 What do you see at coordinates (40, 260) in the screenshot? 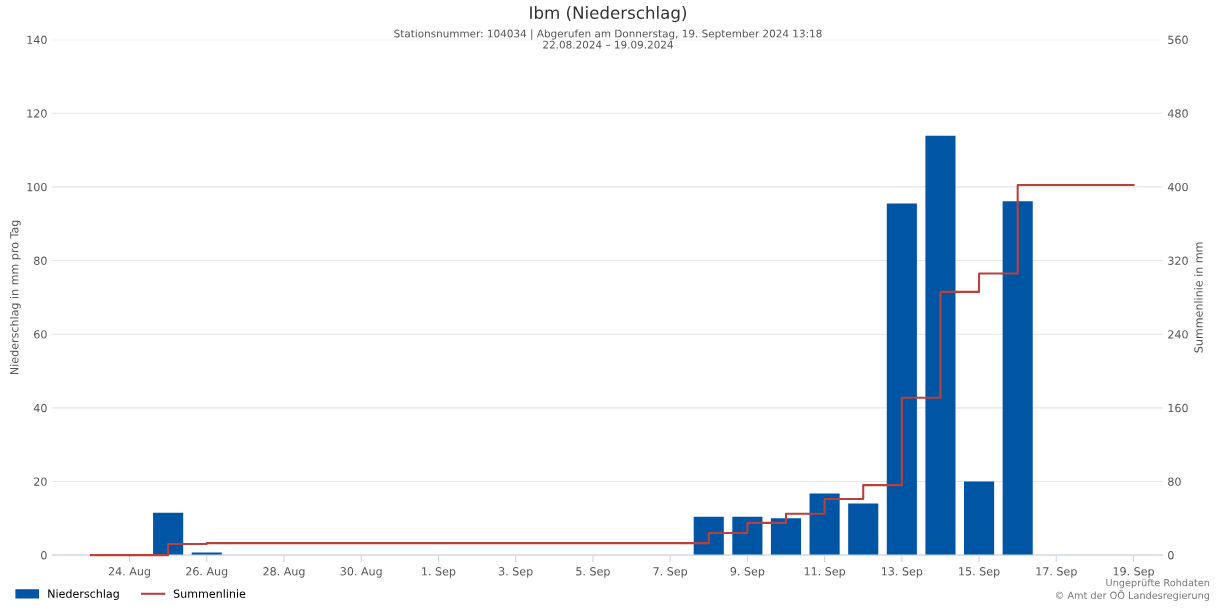
I see `y-tick-label: 80` at bounding box center [40, 260].